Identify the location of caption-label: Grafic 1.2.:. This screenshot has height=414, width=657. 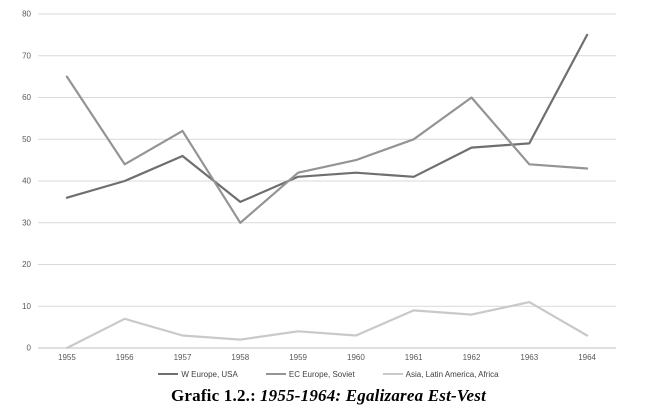
(213, 395).